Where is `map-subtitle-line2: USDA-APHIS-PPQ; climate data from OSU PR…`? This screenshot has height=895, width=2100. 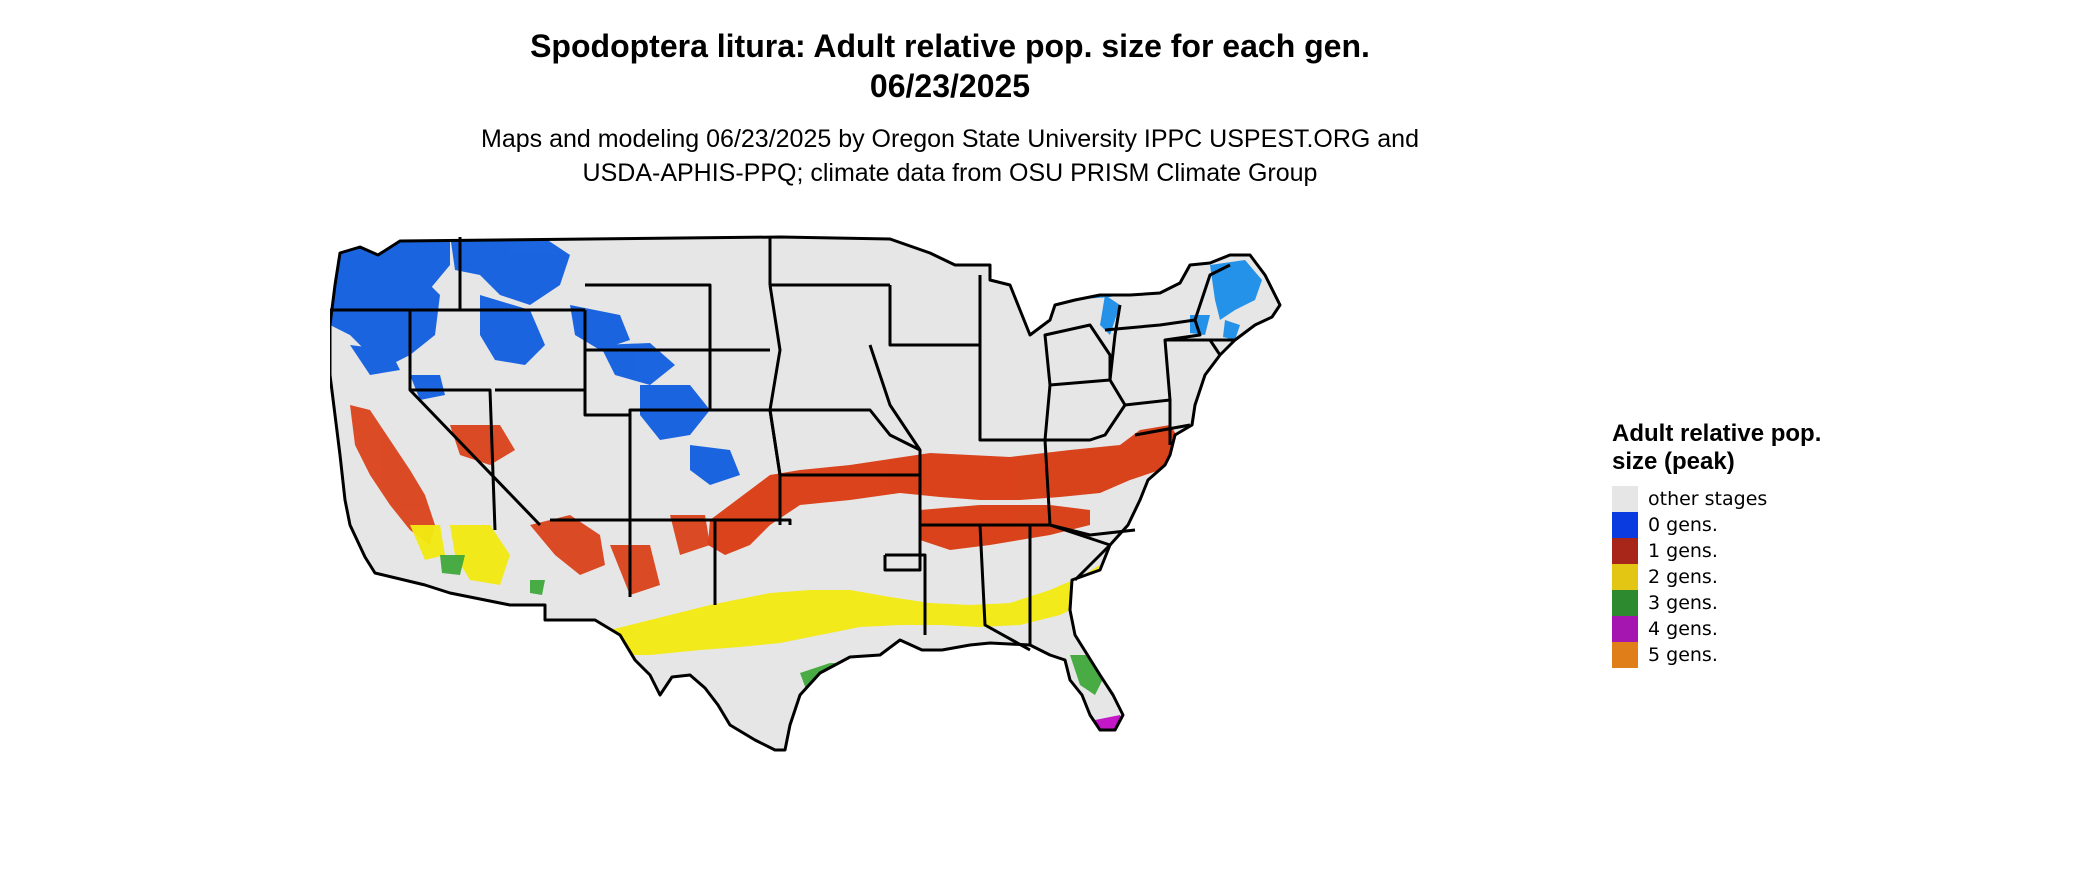 map-subtitle-line2: USDA-APHIS-PPQ; climate data from OSU PR… is located at coordinates (950, 173).